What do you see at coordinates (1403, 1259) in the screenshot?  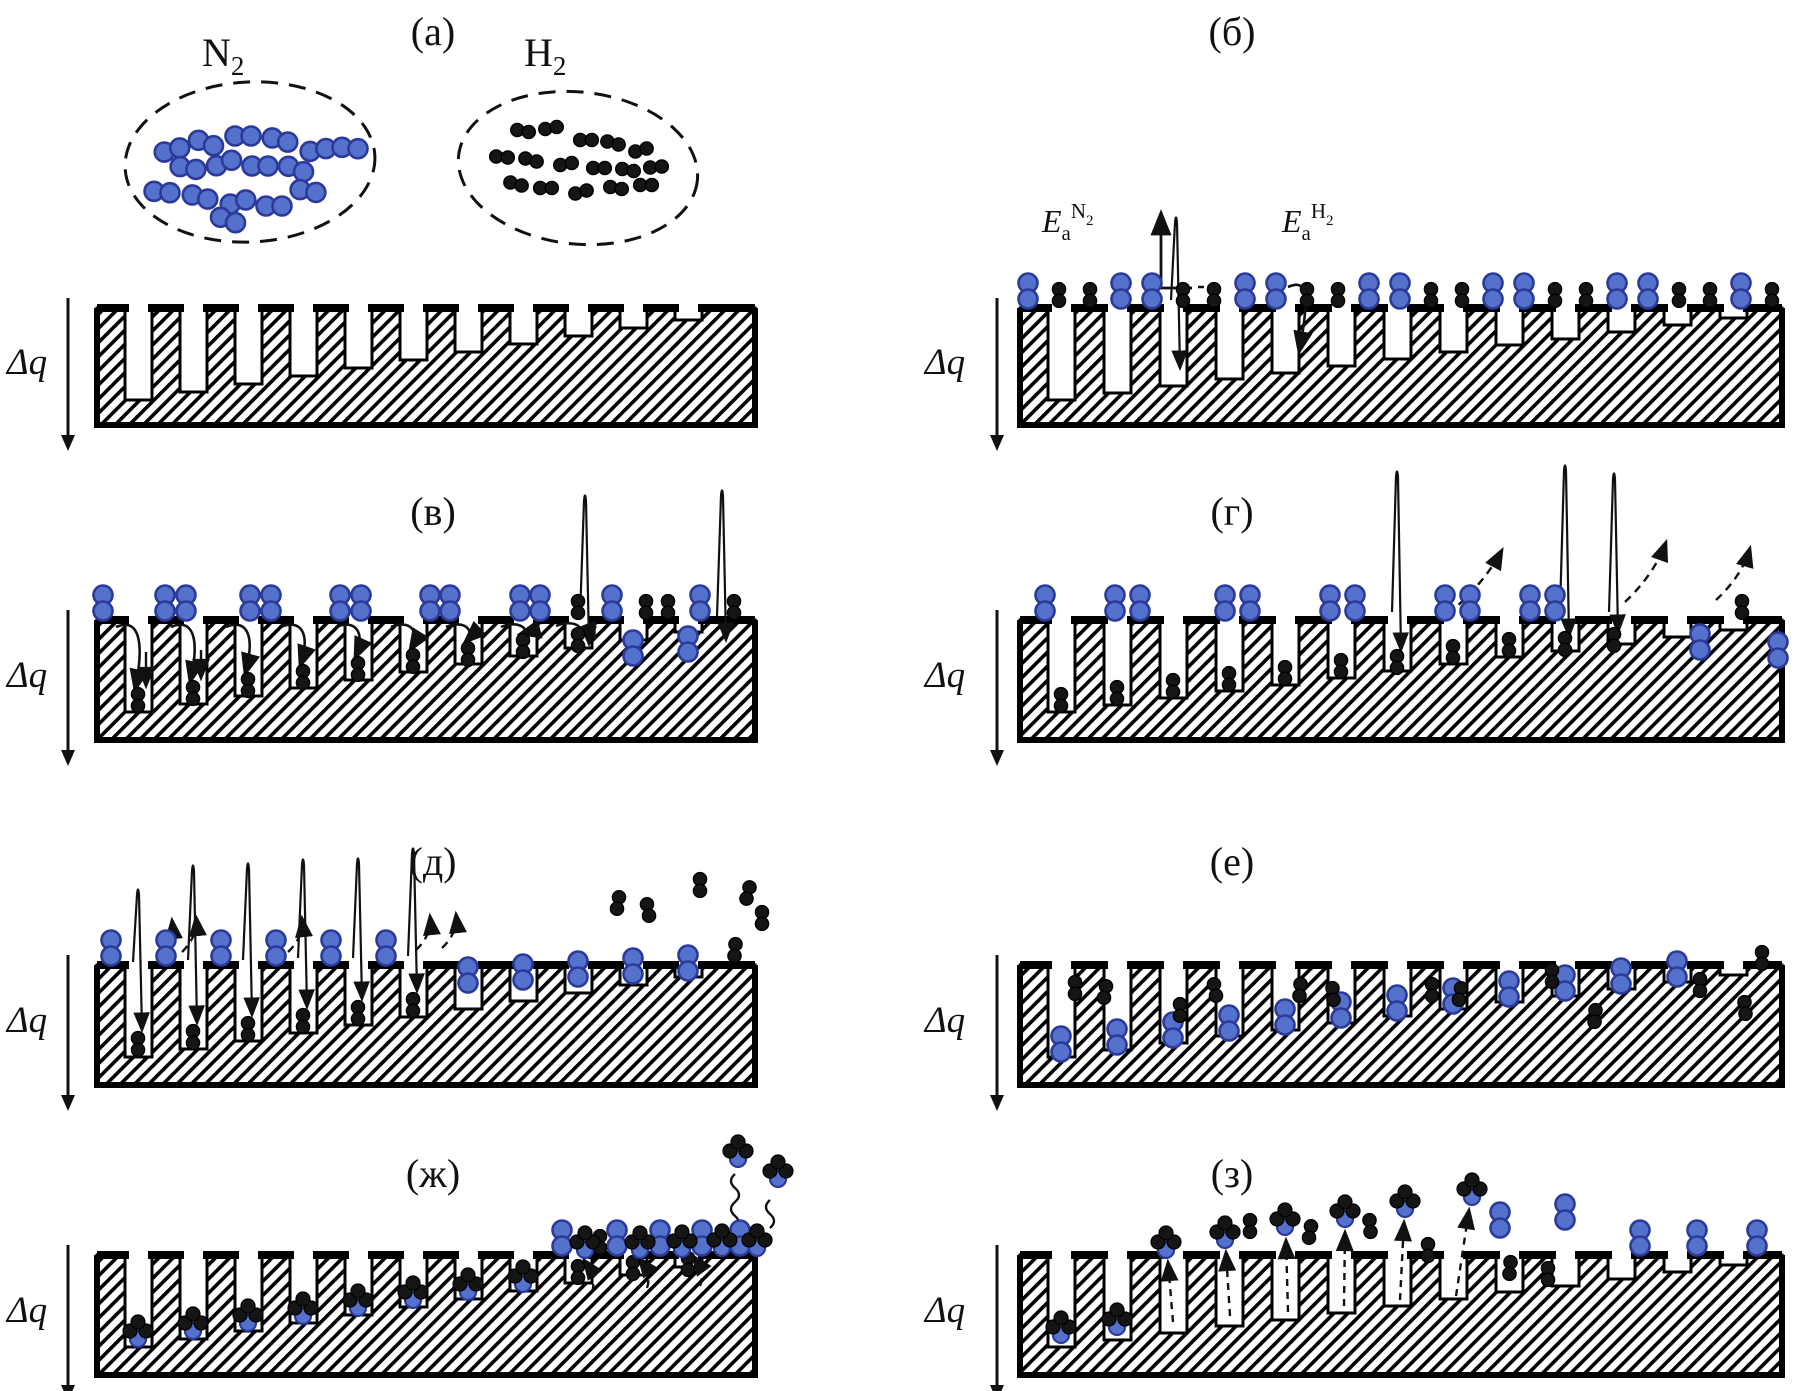 I see `escape-dashed-arrow` at bounding box center [1403, 1259].